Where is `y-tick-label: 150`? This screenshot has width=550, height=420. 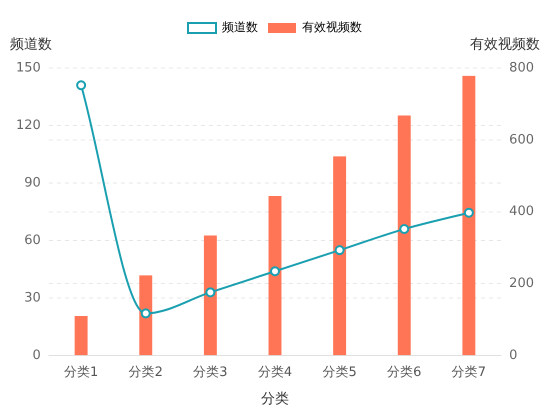 y-tick-label: 150 is located at coordinates (28, 68).